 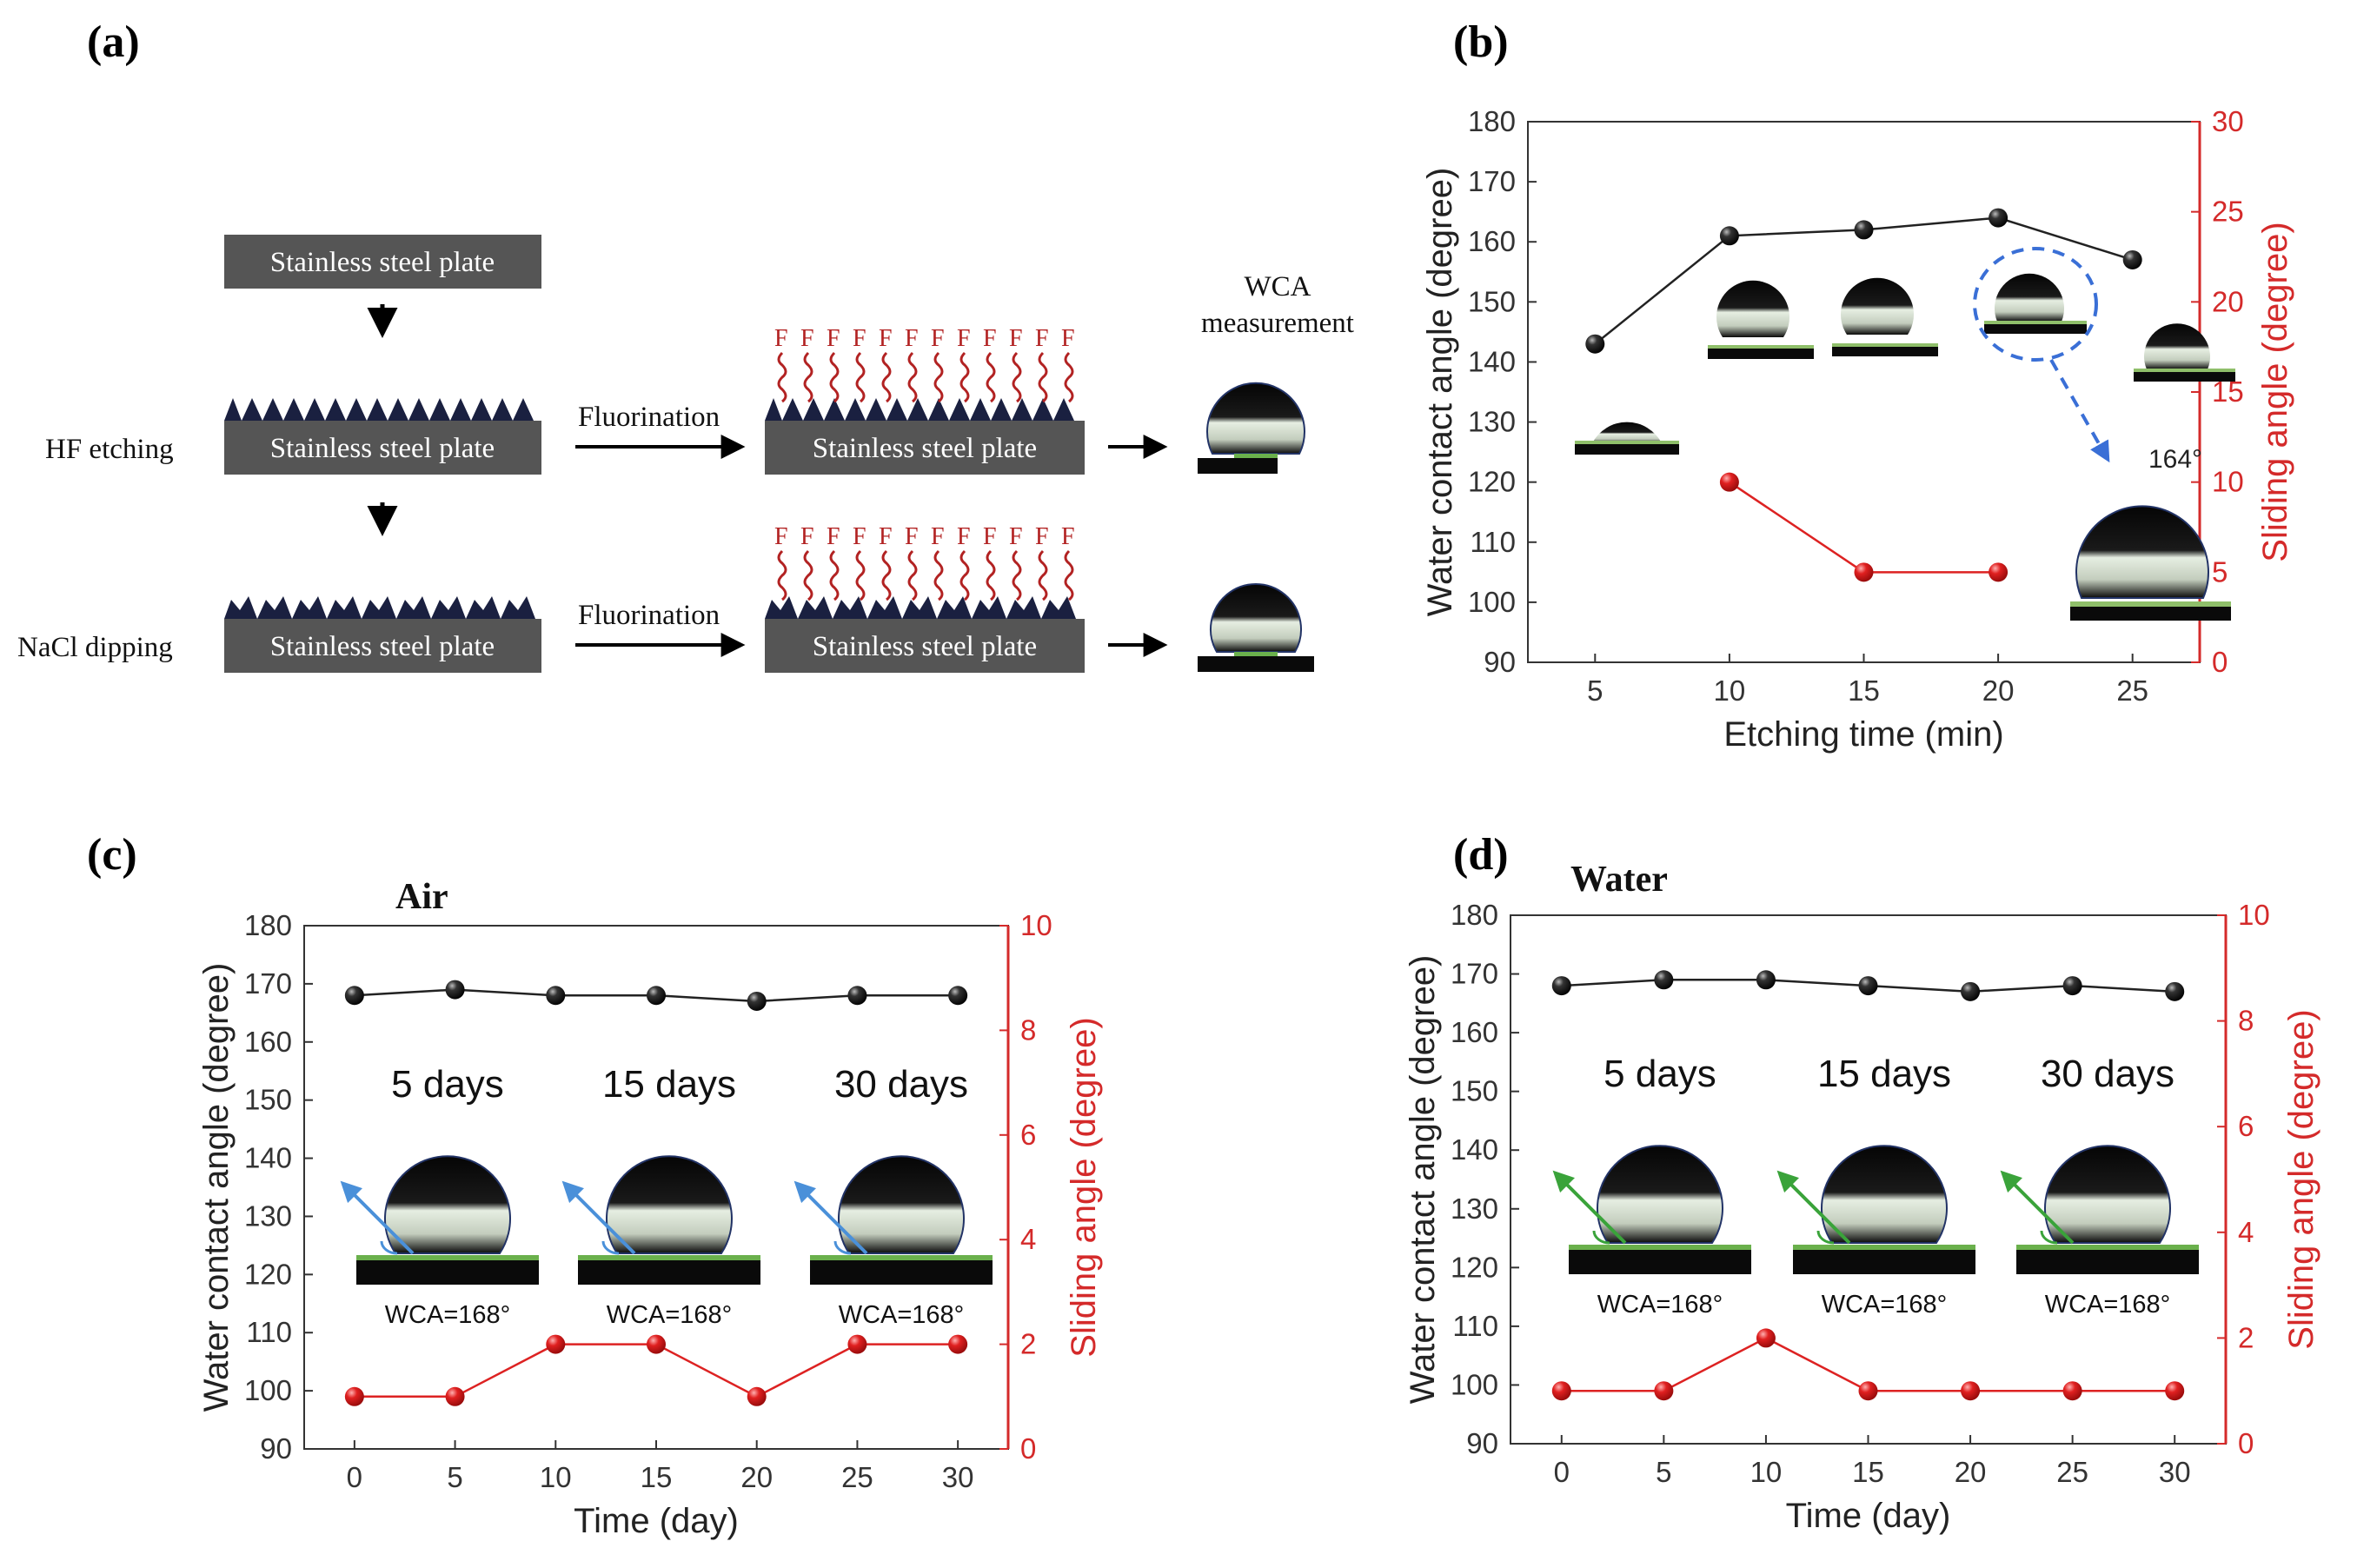 What do you see at coordinates (1500, 662) in the screenshot?
I see `y-tick-label: 90` at bounding box center [1500, 662].